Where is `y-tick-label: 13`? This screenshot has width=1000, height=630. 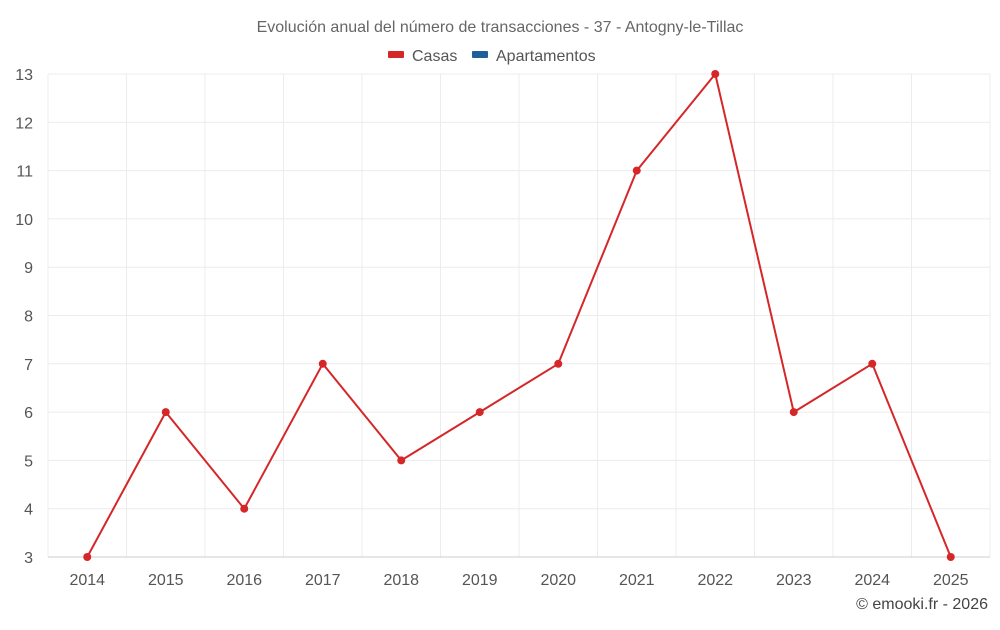 y-tick-label: 13 is located at coordinates (24, 75).